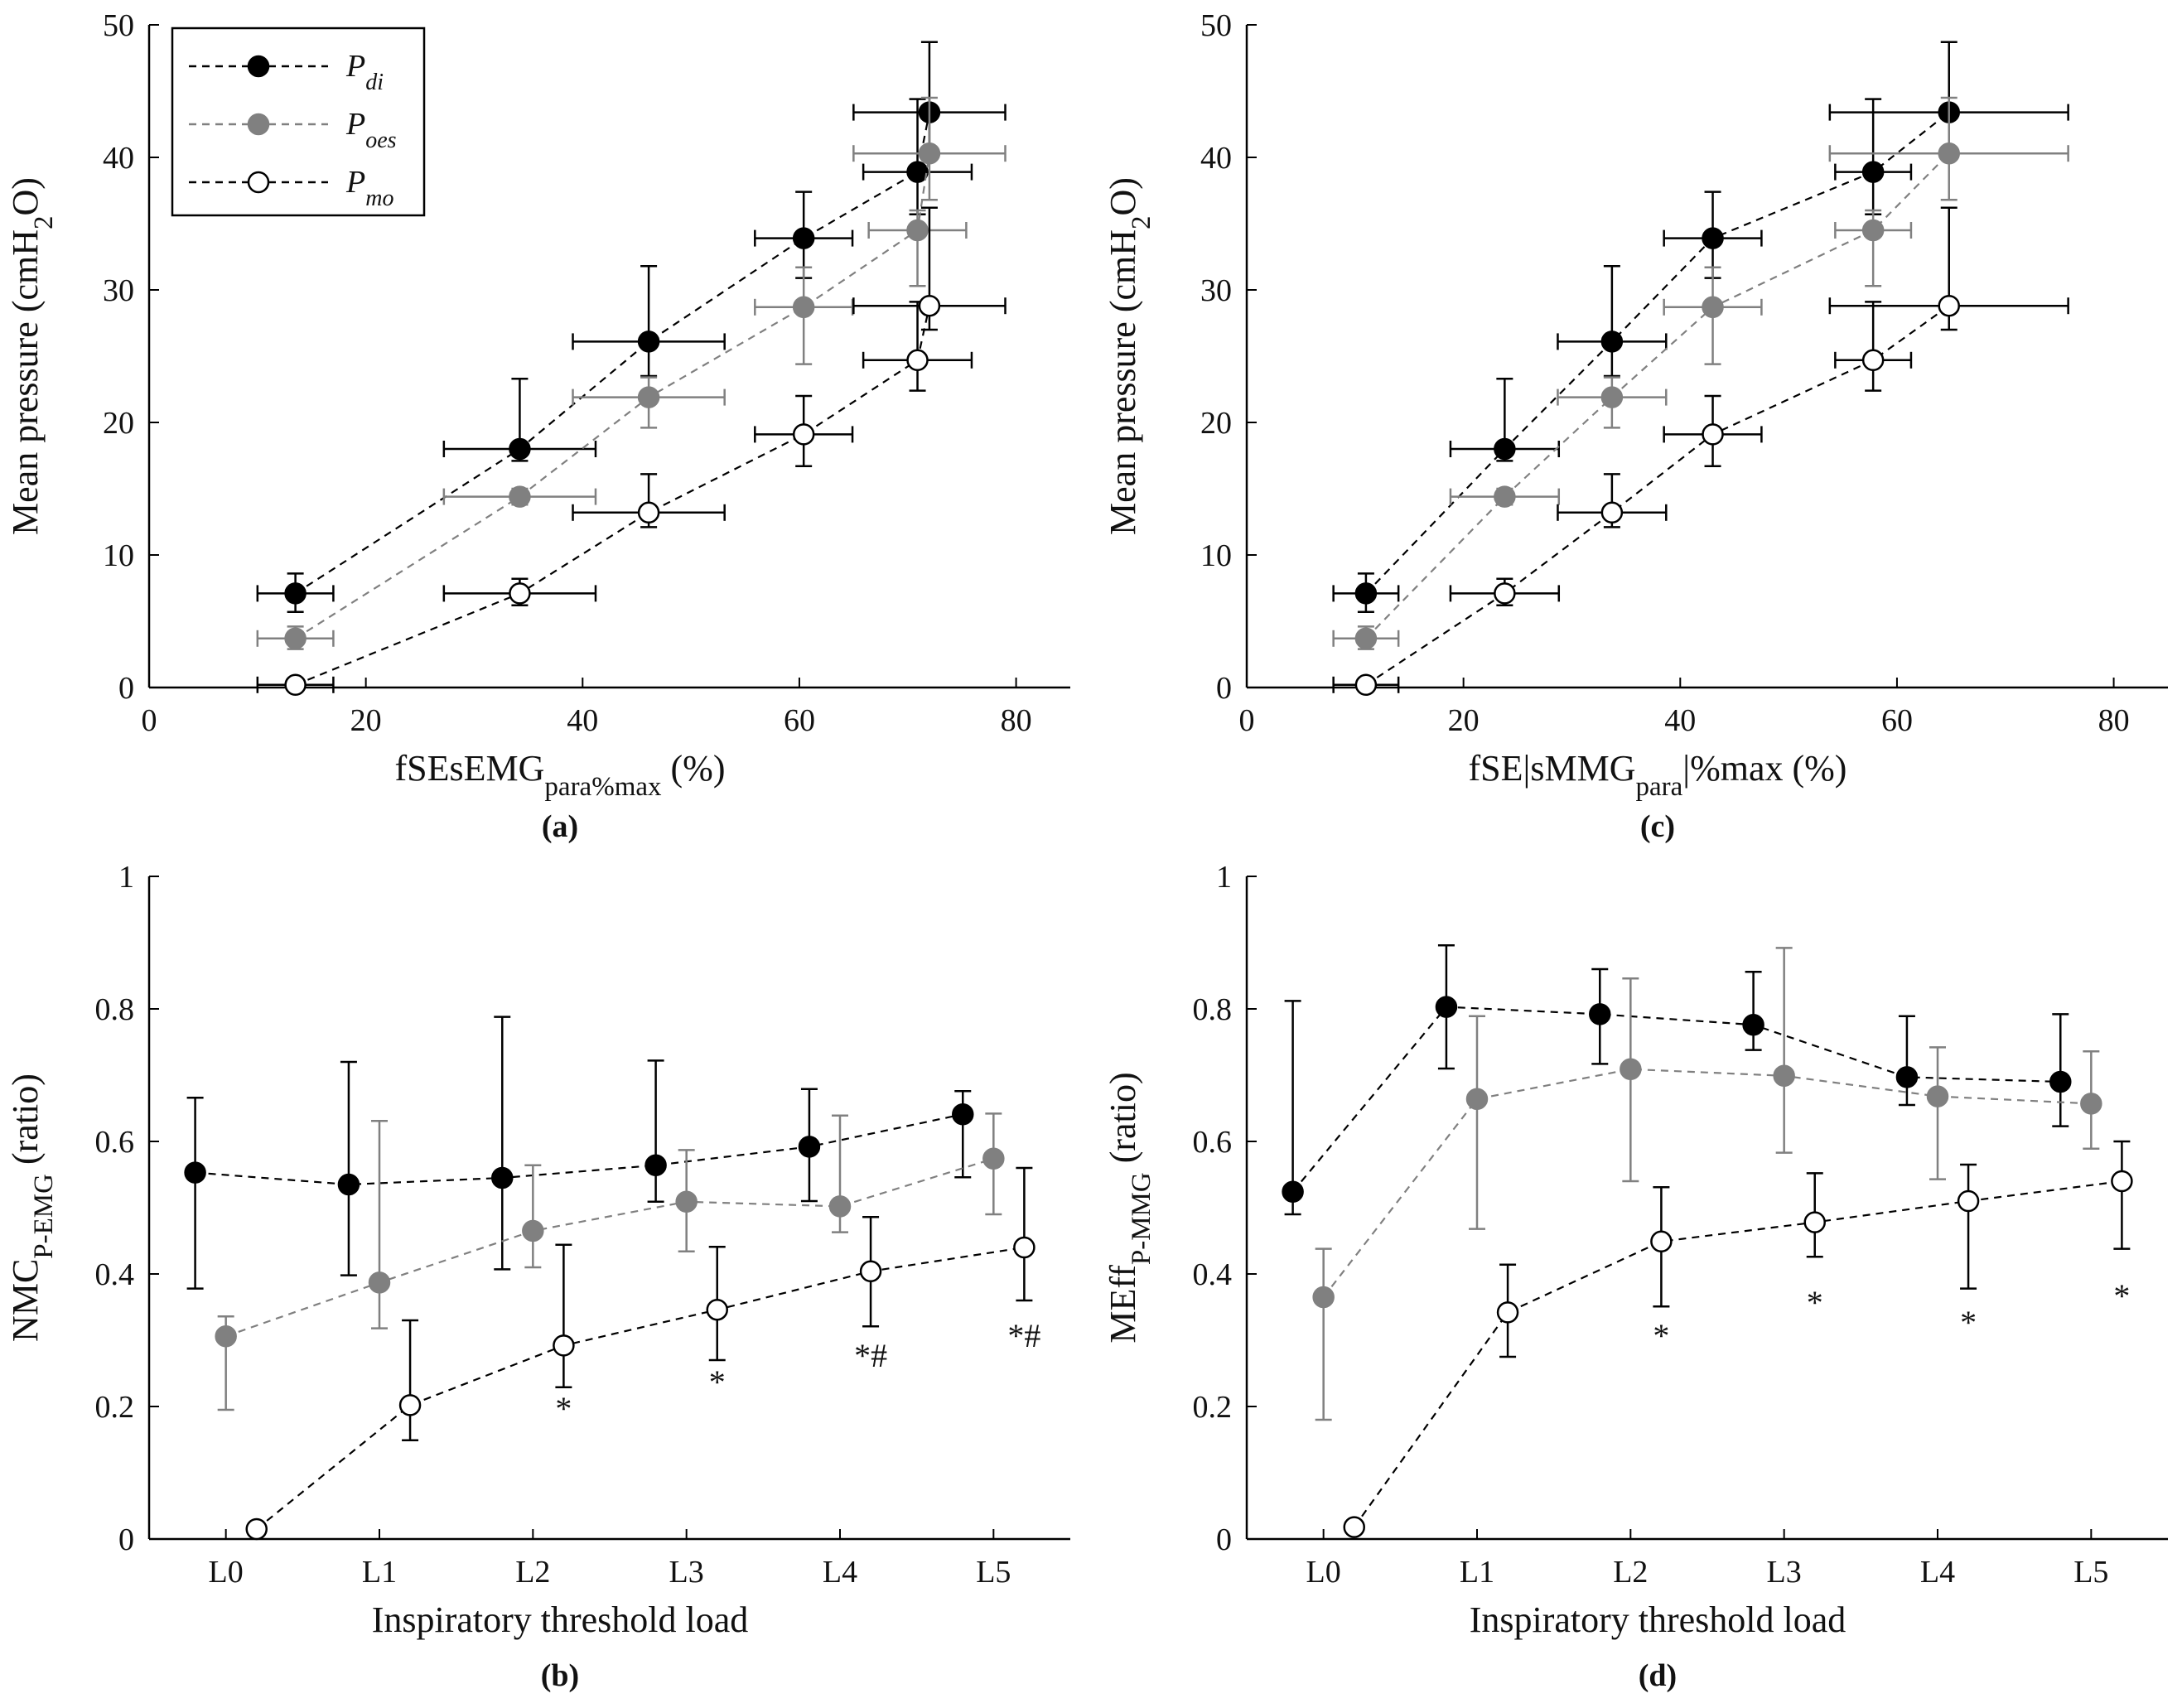 Image resolution: width=2182 pixels, height=1708 pixels. Describe the element at coordinates (258, 182) in the screenshot. I see `legend-marker-pmo` at that location.